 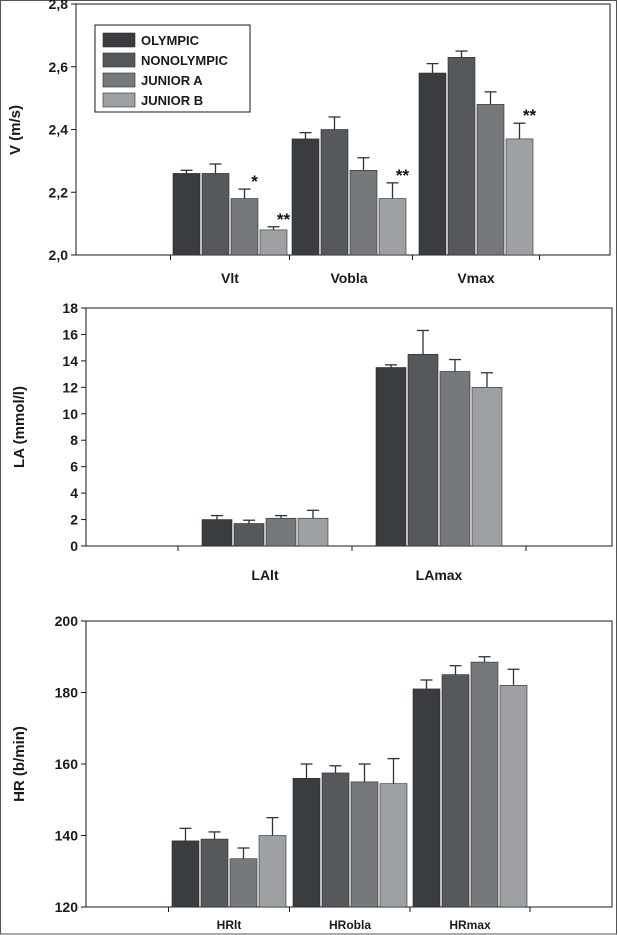 What do you see at coordinates (67, 764) in the screenshot?
I see `y-tick-label: 160` at bounding box center [67, 764].